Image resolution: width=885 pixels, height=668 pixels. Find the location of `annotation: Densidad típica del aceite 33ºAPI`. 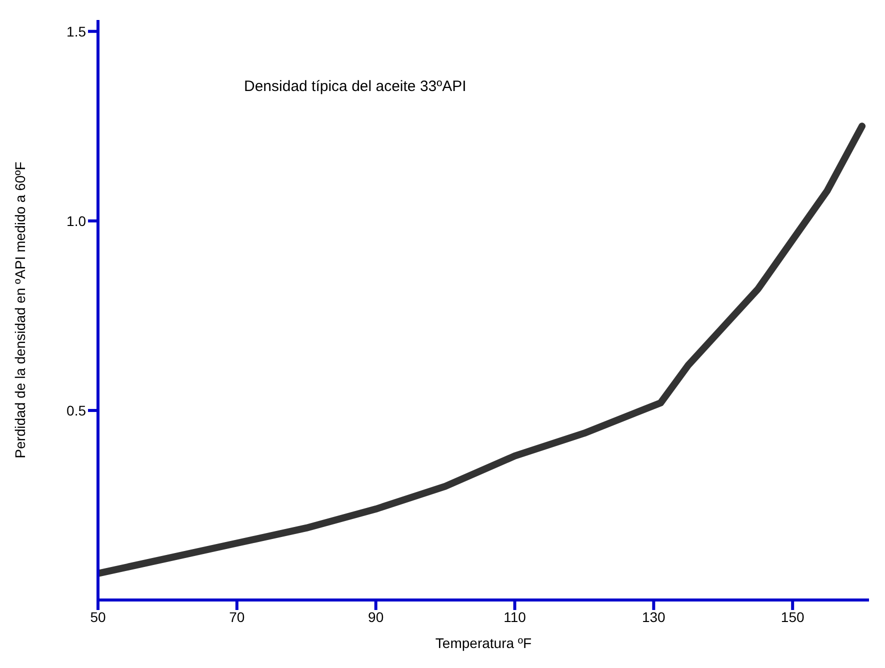

annotation: Densidad típica del aceite 33ºAPI is located at coordinates (355, 86).